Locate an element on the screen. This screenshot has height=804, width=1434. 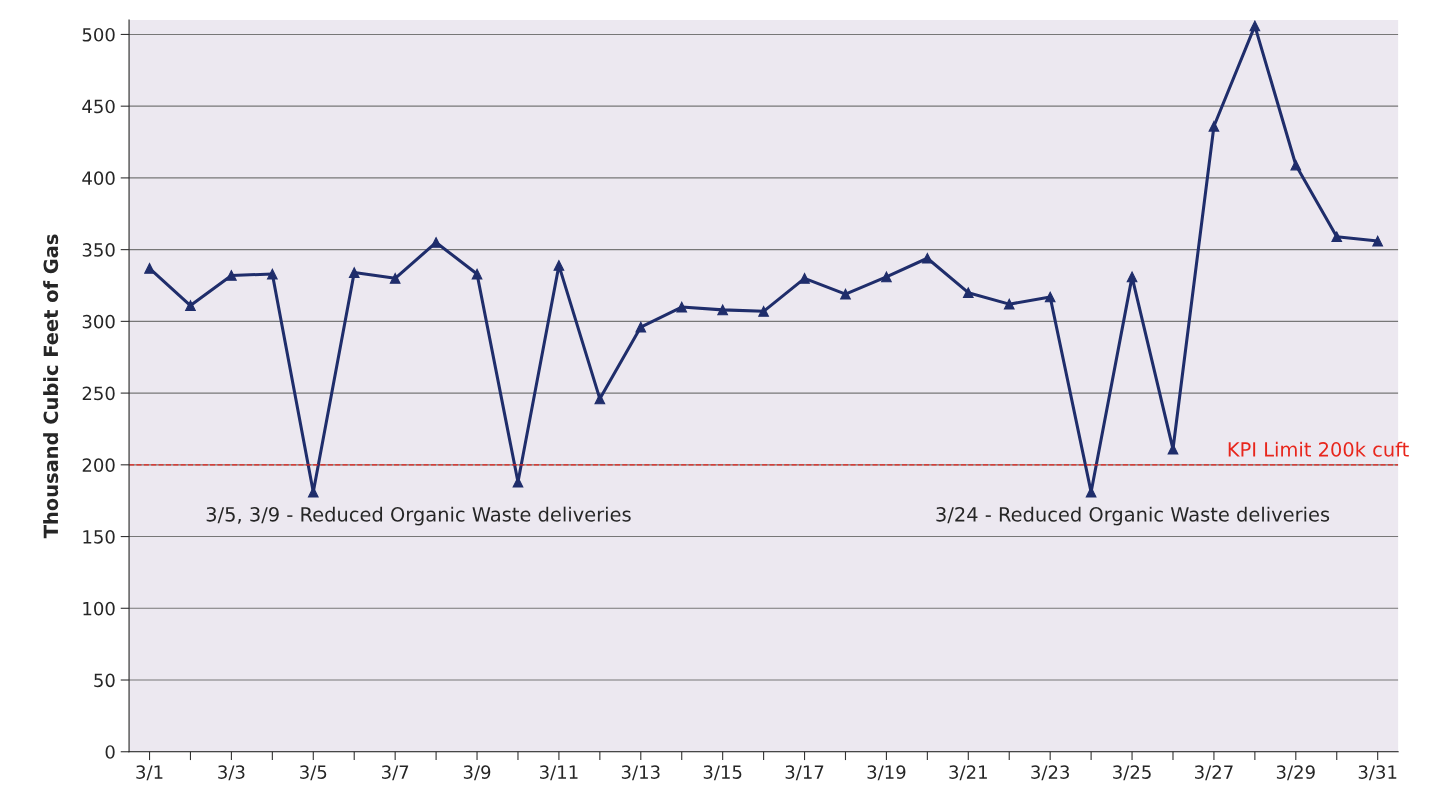
y-tick-label: 300 is located at coordinates (98, 321).